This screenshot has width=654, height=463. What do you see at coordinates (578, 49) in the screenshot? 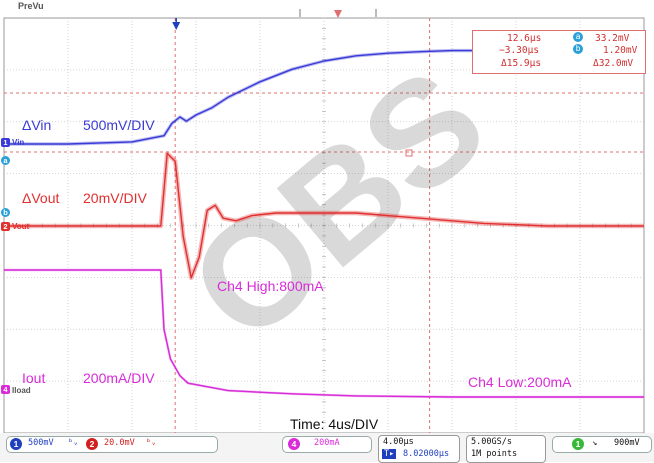
I see `cursor-b-icon: b` at bounding box center [578, 49].